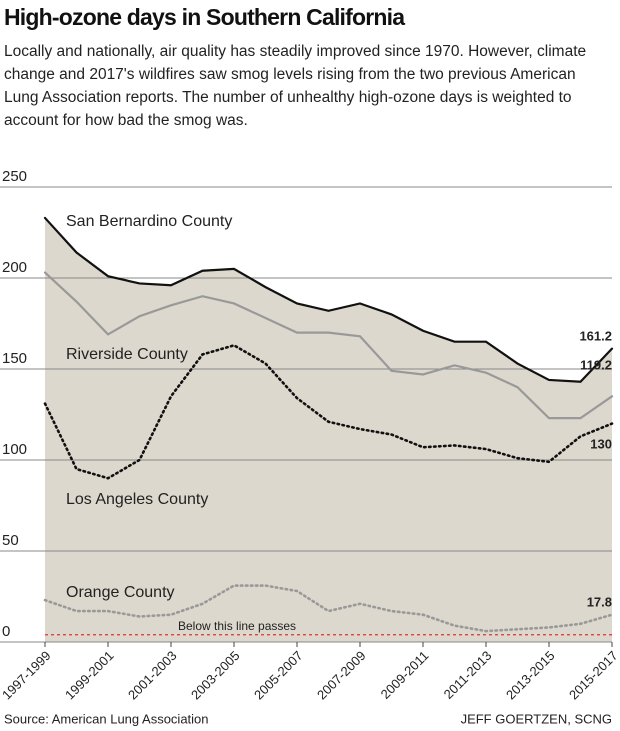 This screenshot has width=620, height=731. Describe the element at coordinates (215, 675) in the screenshot. I see `x-tick-label: 2003-2005` at that location.